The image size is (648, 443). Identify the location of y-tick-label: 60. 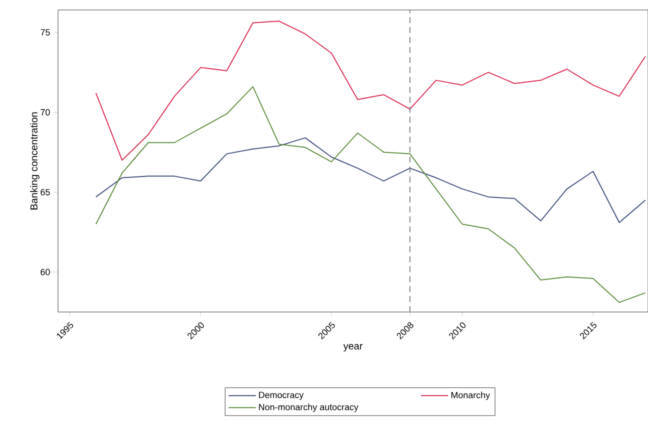
(45, 272).